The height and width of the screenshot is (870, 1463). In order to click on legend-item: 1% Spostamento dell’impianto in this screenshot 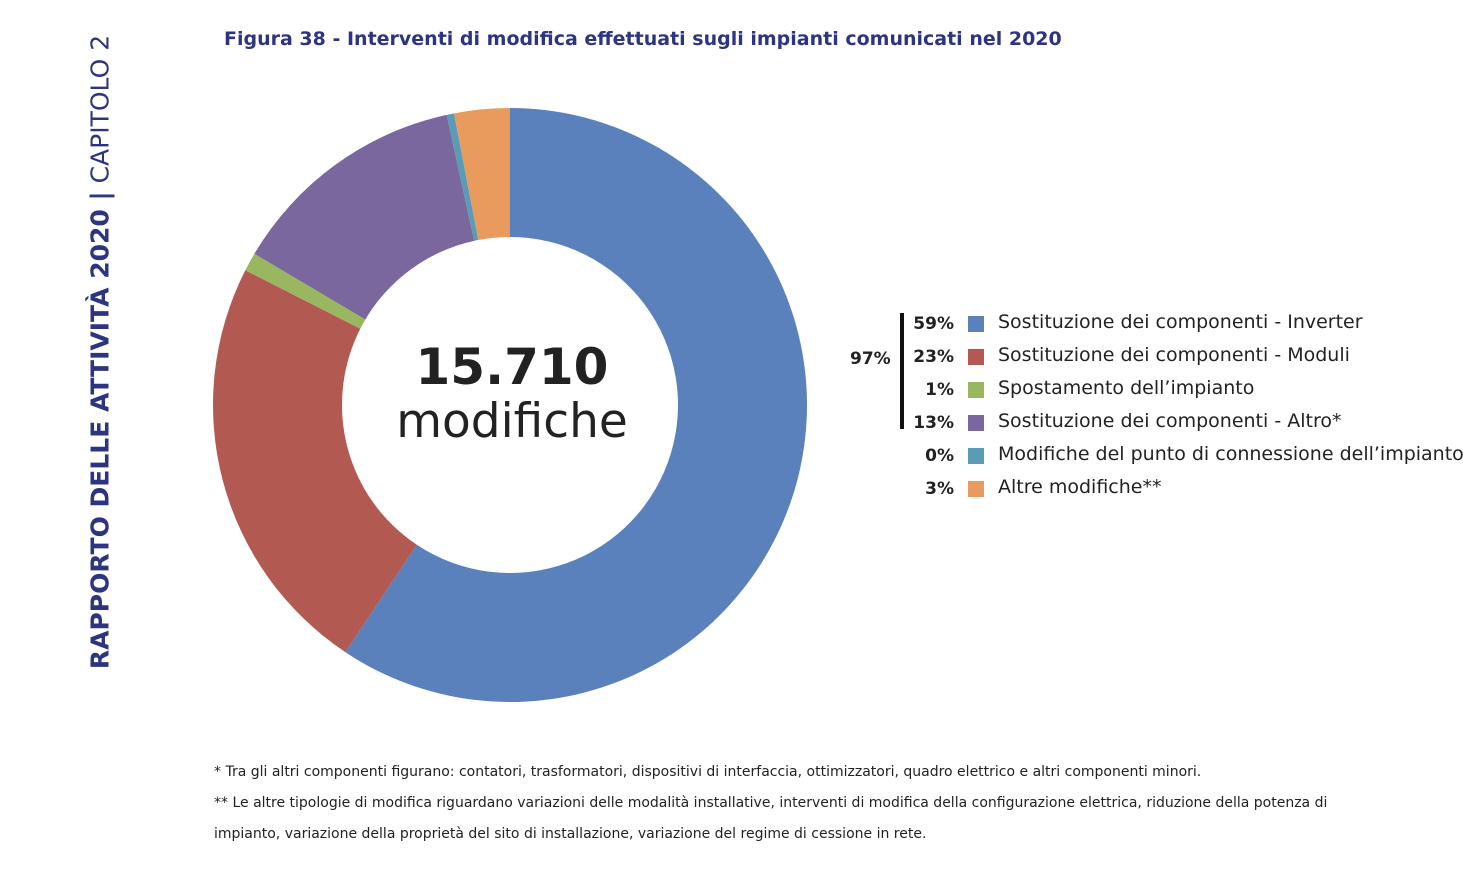, I will do `click(1186, 391)`.